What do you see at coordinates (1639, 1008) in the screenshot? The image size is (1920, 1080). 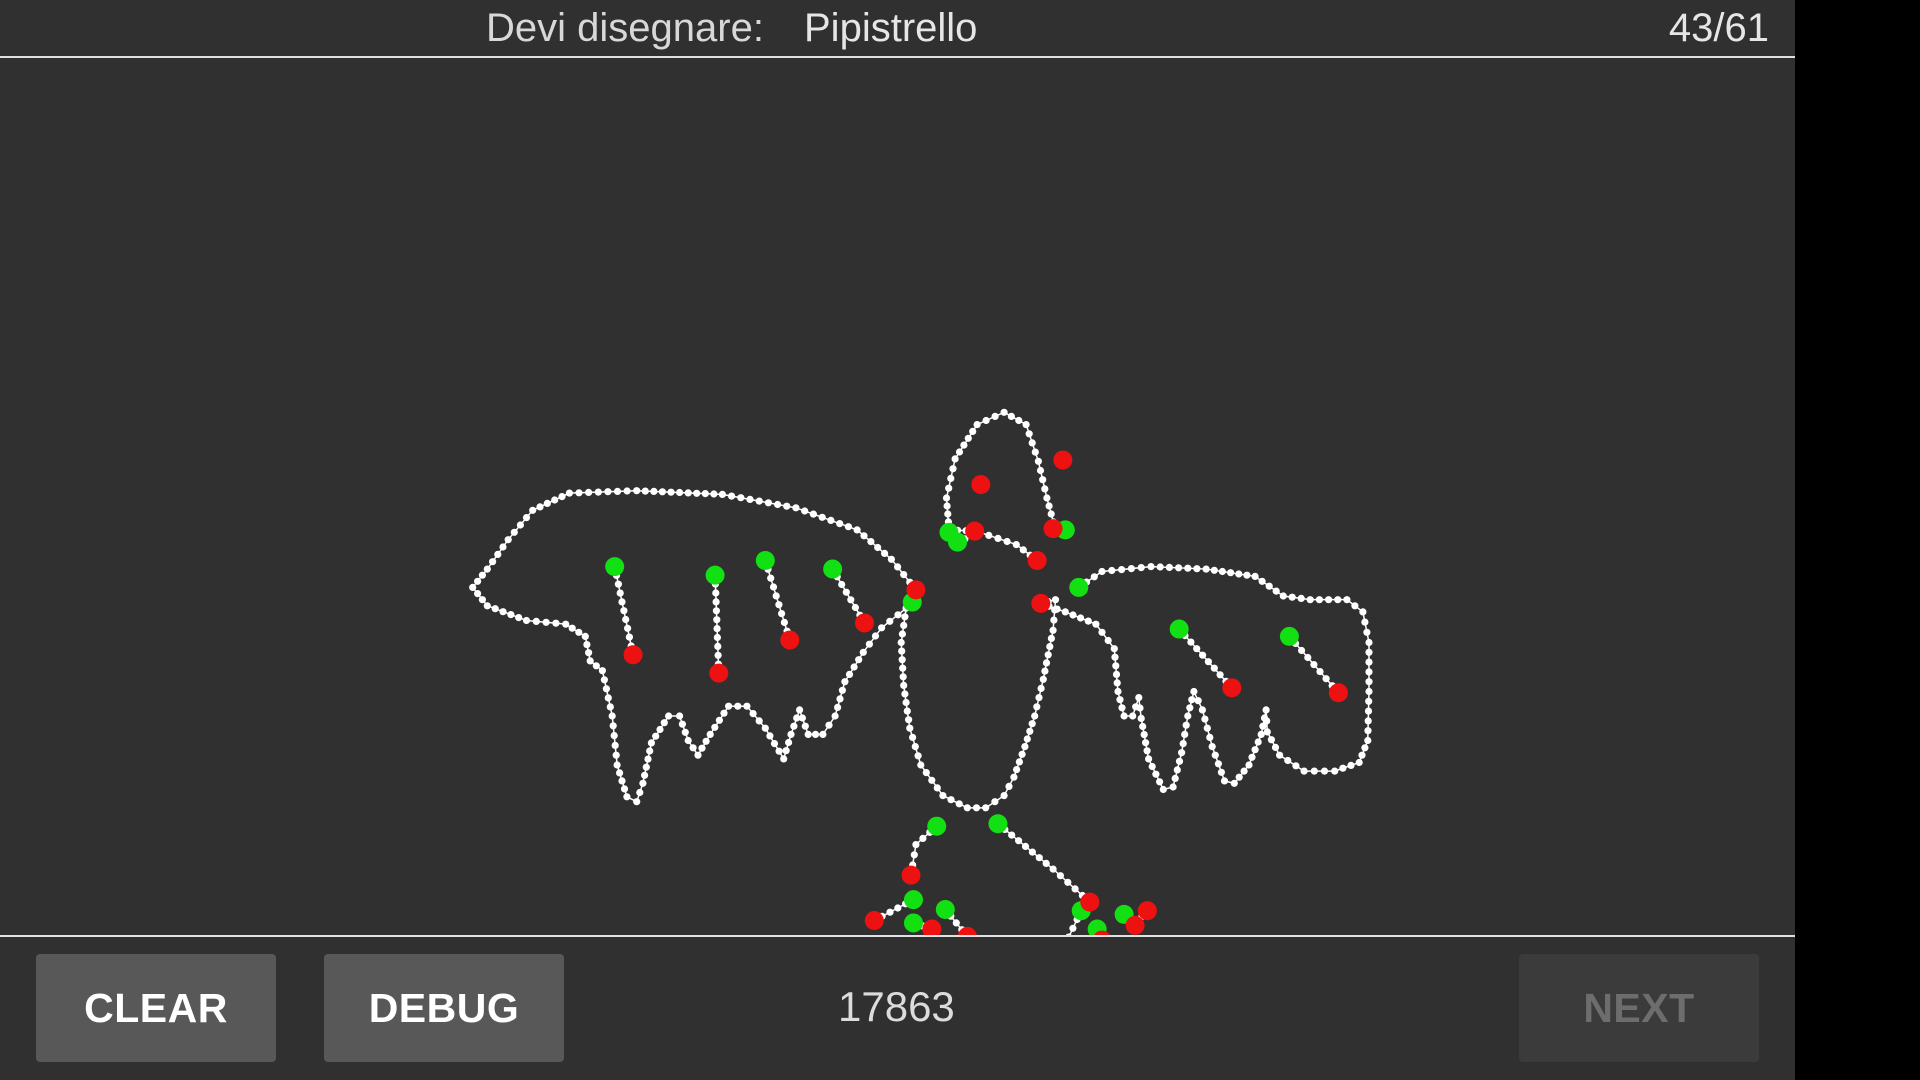 I see `next-button: NEXT` at bounding box center [1639, 1008].